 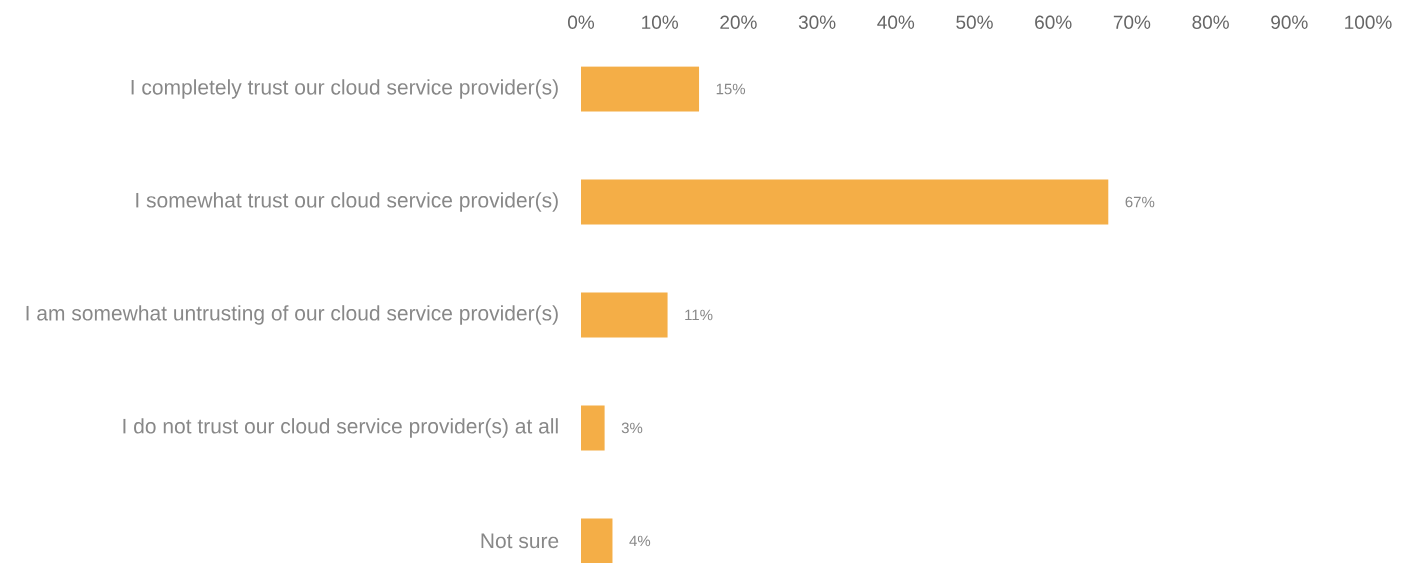 I want to click on x-tick-label: 70%, so click(x=1132, y=22).